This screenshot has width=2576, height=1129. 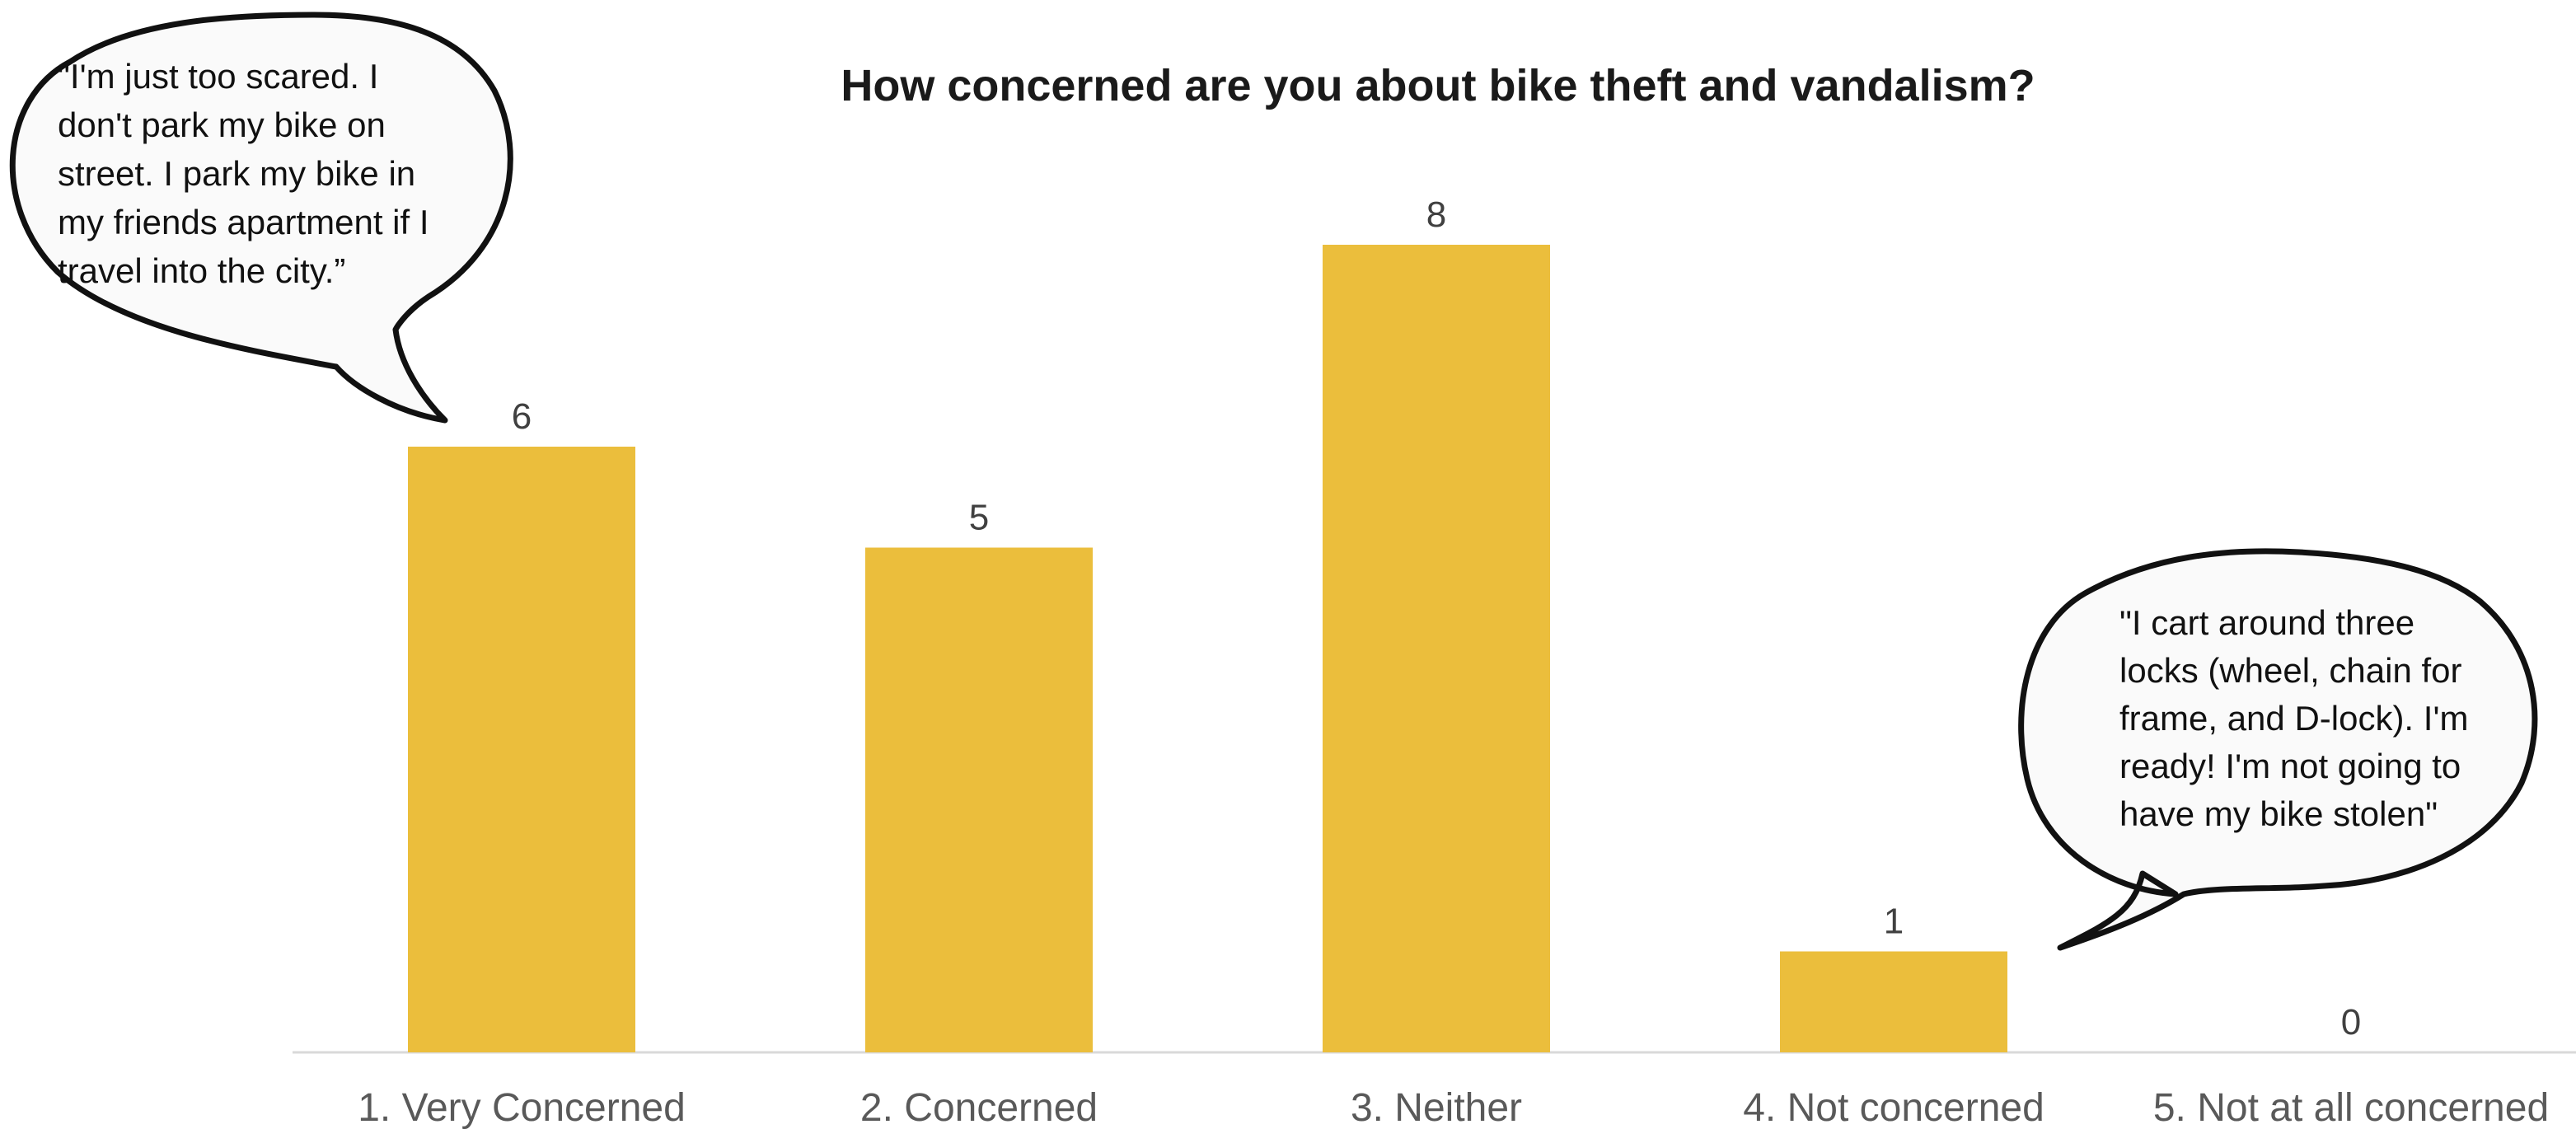 What do you see at coordinates (222, 124) in the screenshot?
I see `callout-text-line: don't park my bike on` at bounding box center [222, 124].